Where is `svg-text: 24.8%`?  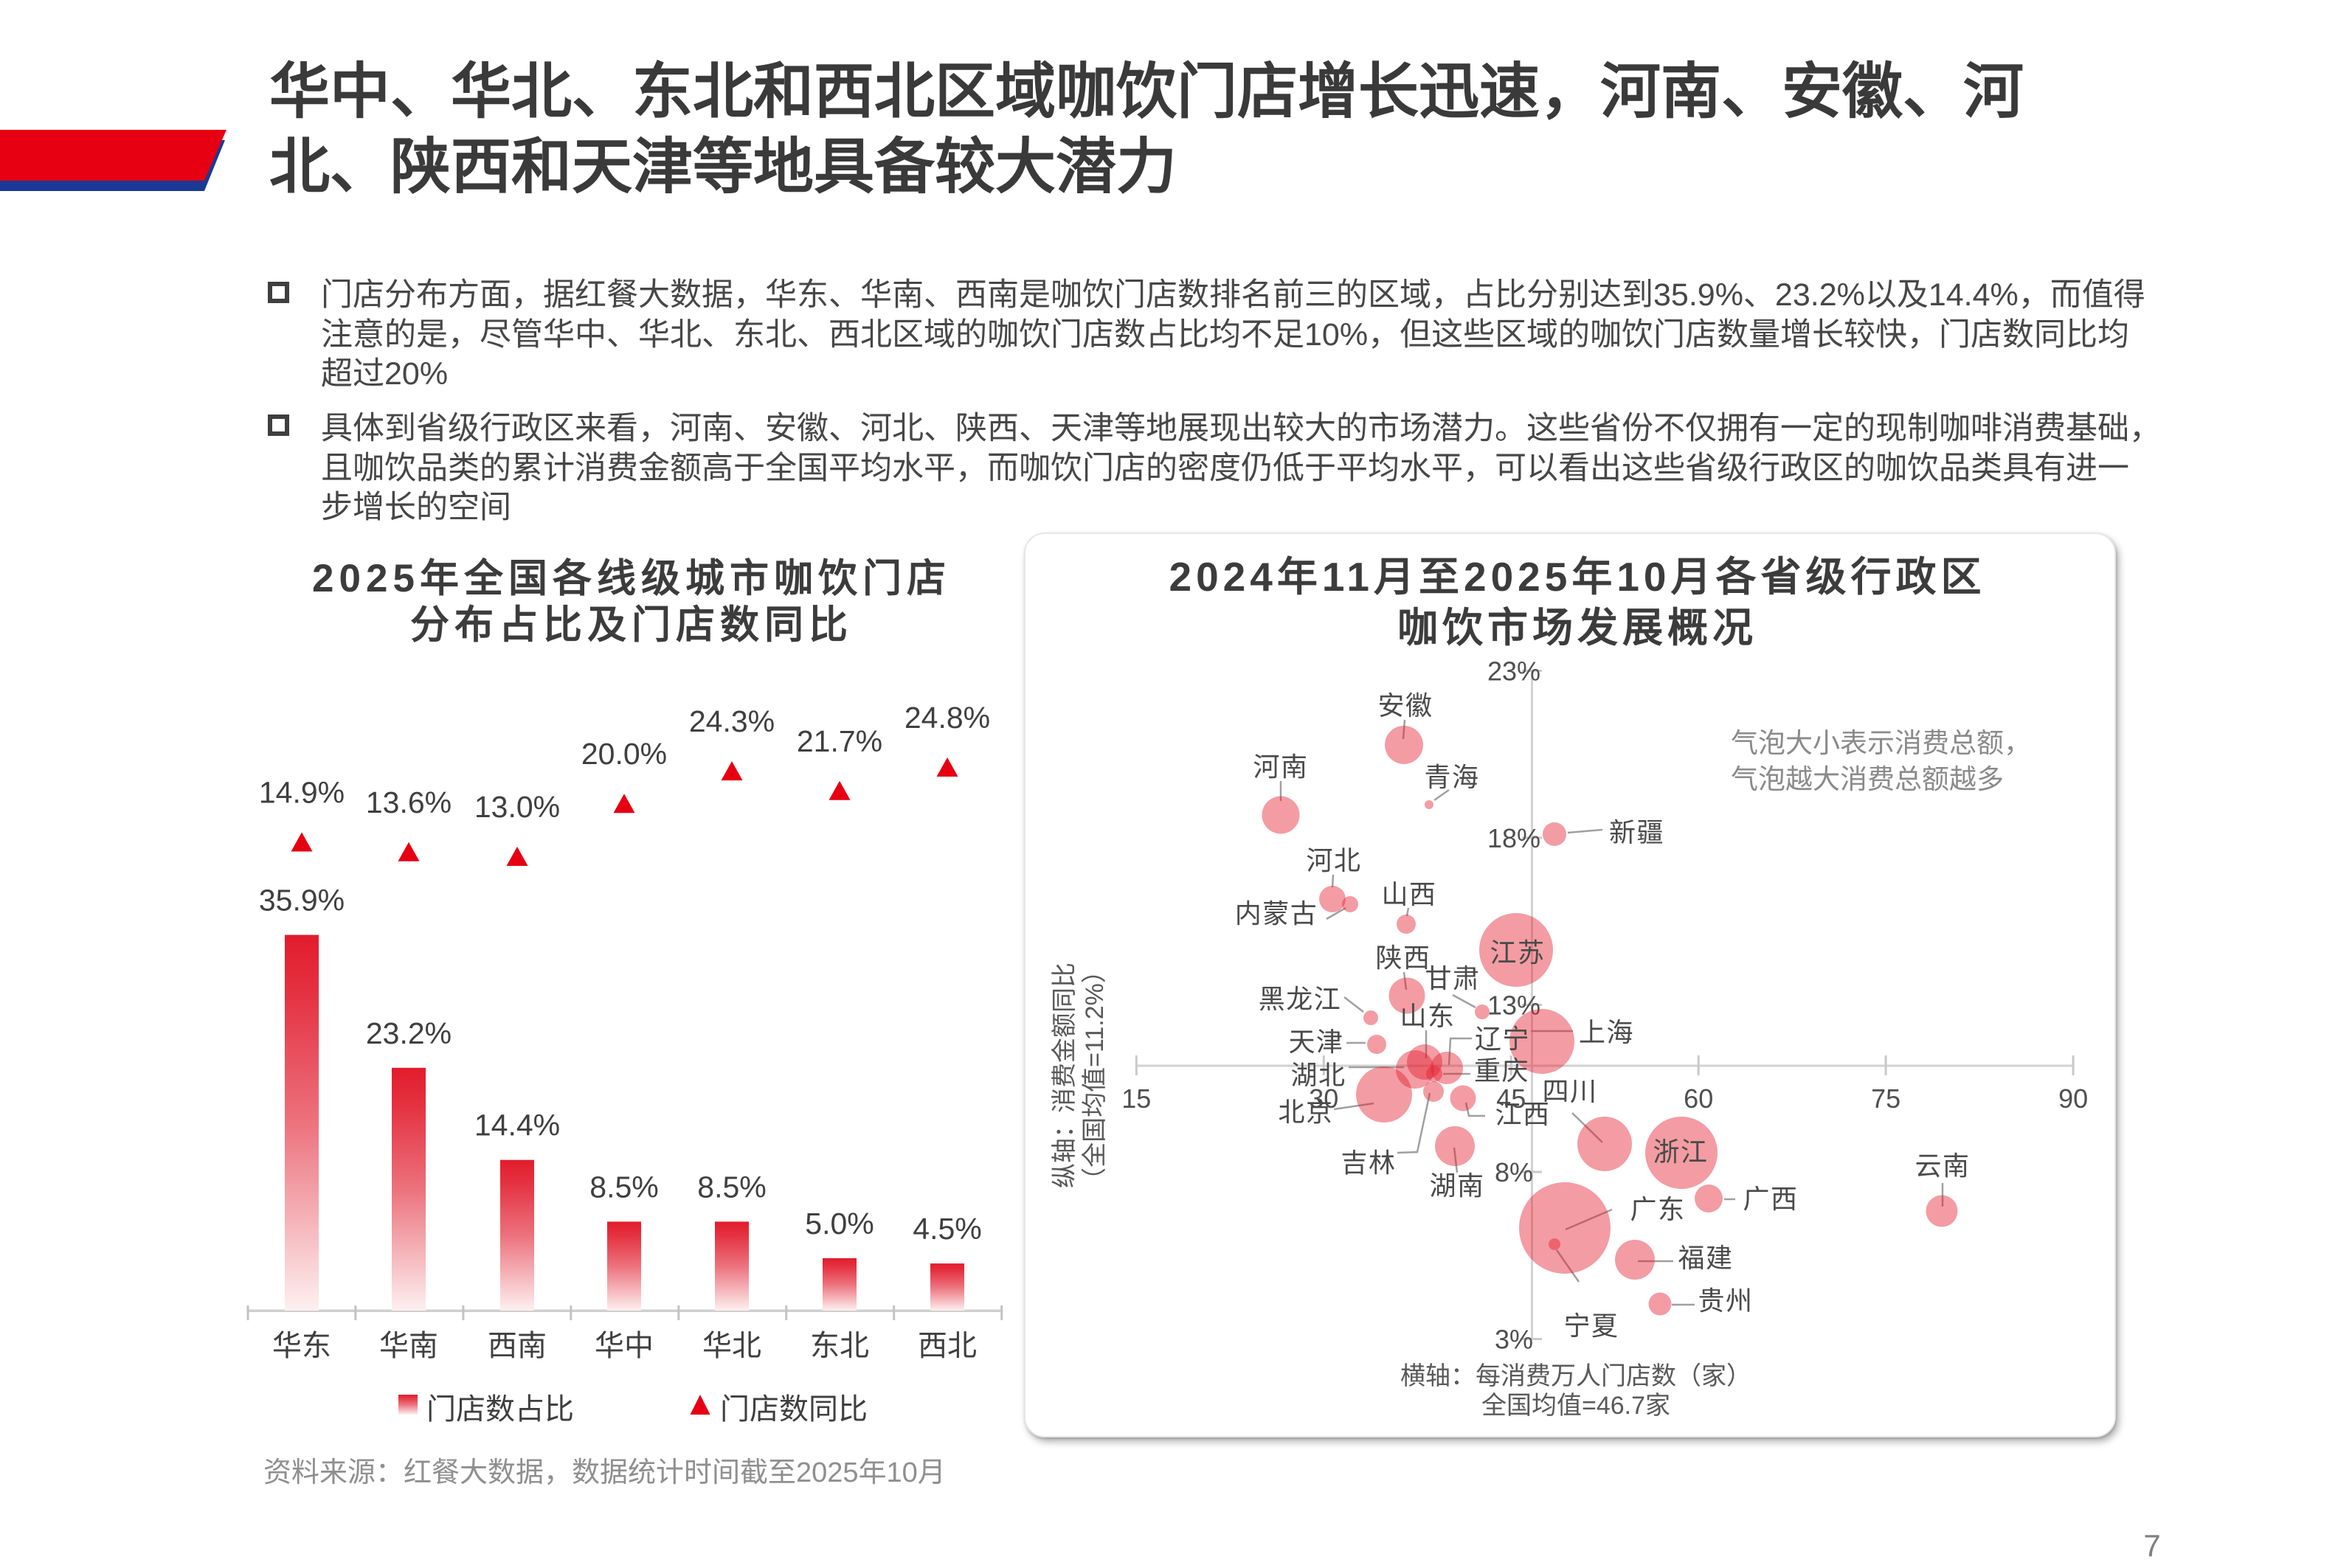
svg-text: 24.8% is located at coordinates (947, 718).